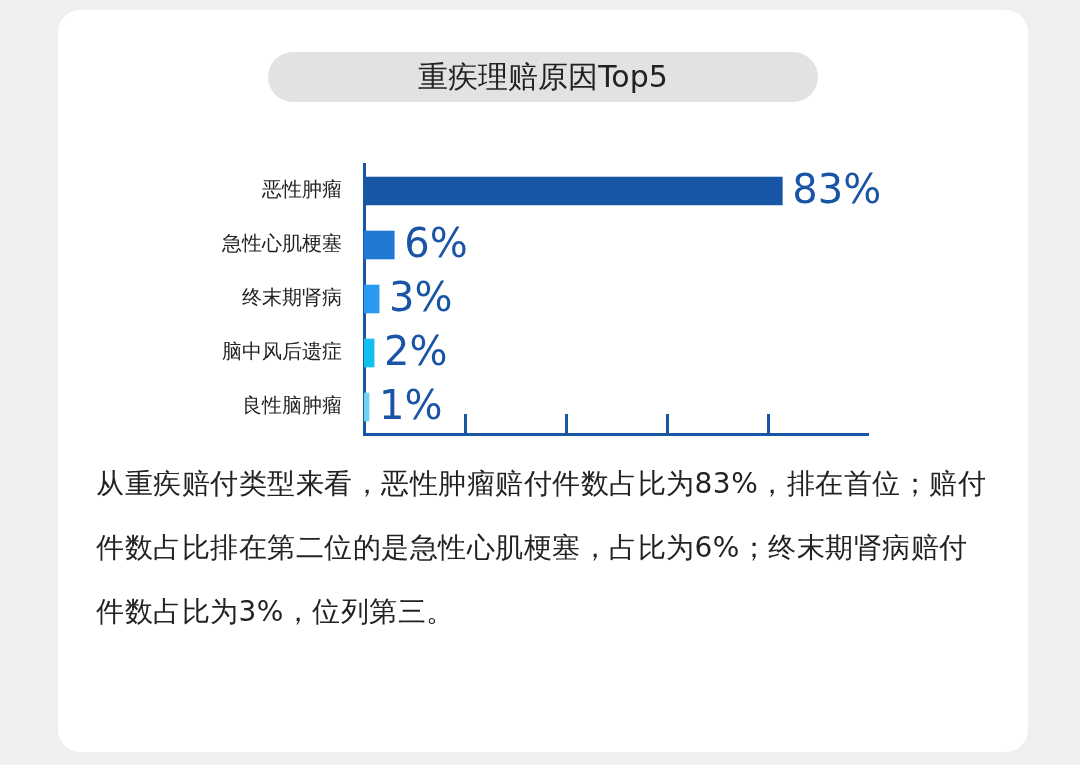  What do you see at coordinates (282, 351) in the screenshot?
I see `y-tick-label: 脑中风后遗症` at bounding box center [282, 351].